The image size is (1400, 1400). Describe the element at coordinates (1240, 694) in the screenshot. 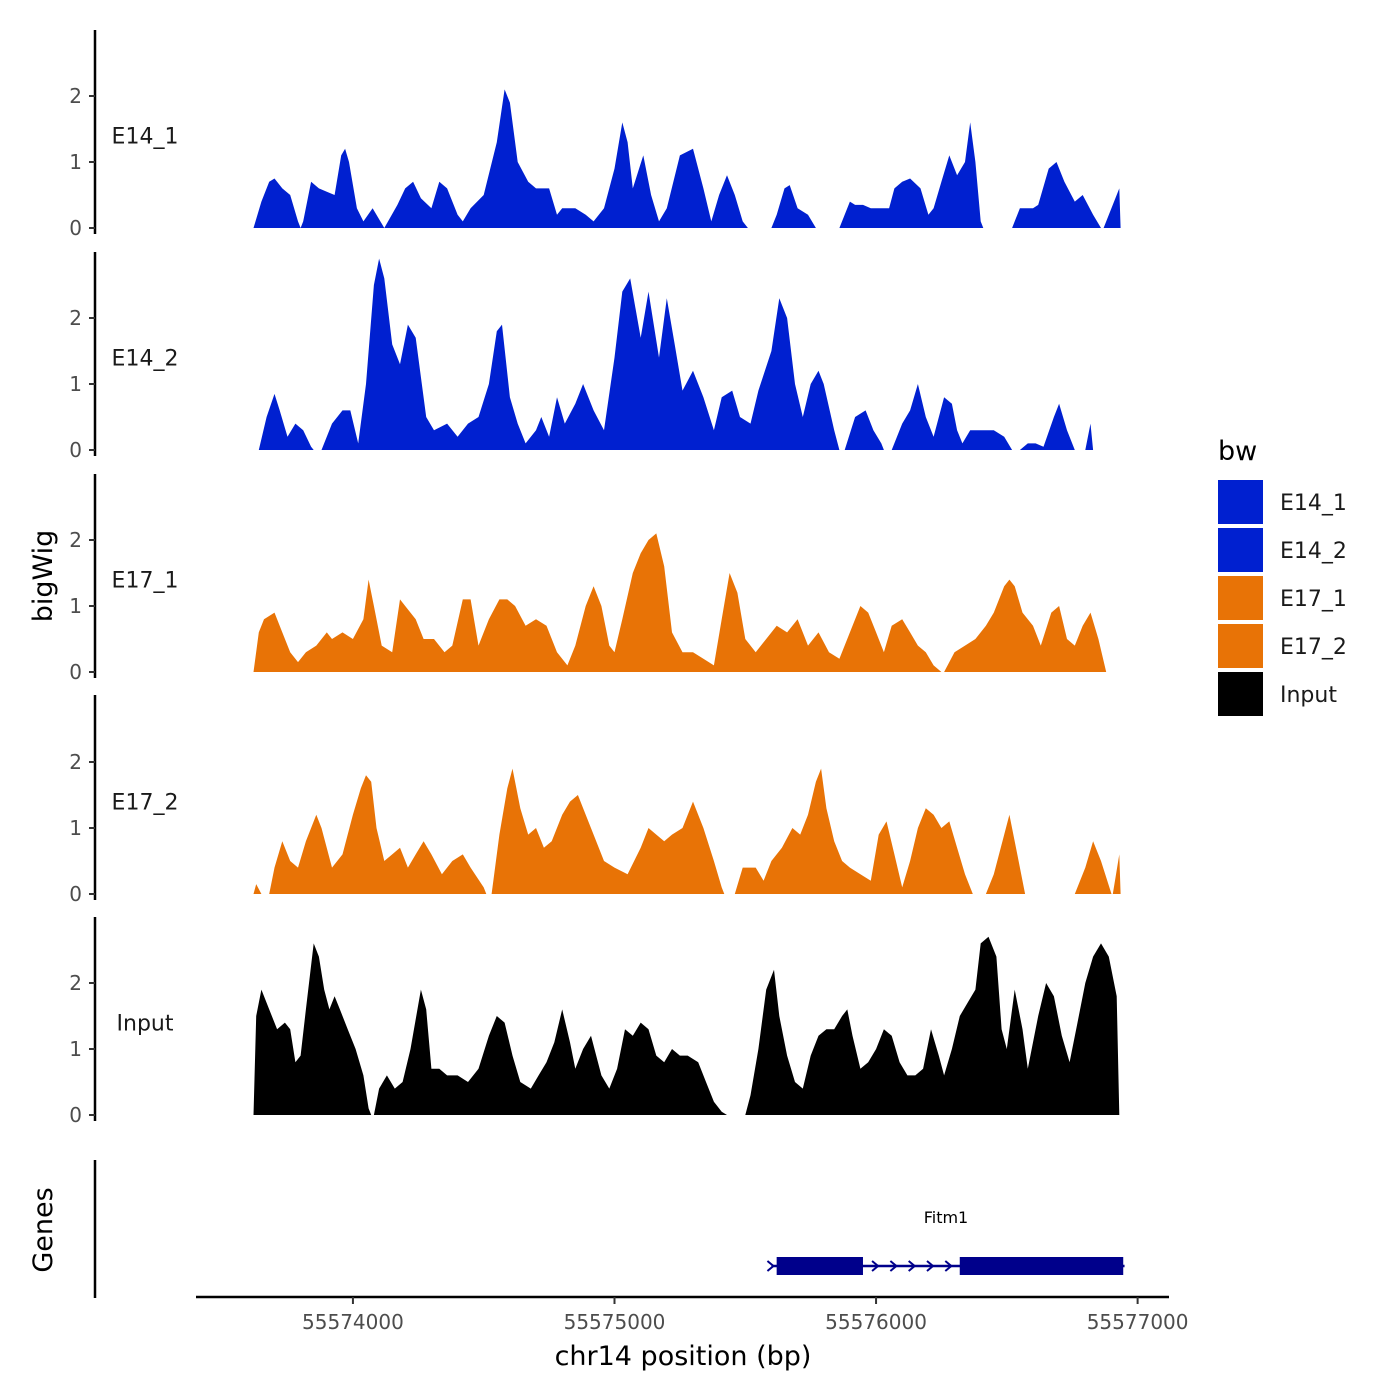

I see `legend-key-Input` at that location.